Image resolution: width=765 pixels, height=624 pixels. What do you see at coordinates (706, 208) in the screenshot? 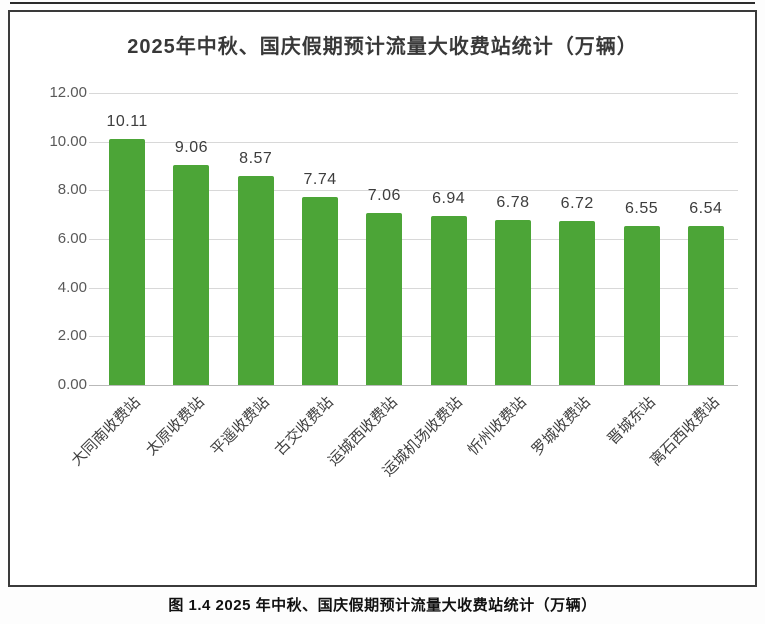
I see `bar-value-label: 6.54` at bounding box center [706, 208].